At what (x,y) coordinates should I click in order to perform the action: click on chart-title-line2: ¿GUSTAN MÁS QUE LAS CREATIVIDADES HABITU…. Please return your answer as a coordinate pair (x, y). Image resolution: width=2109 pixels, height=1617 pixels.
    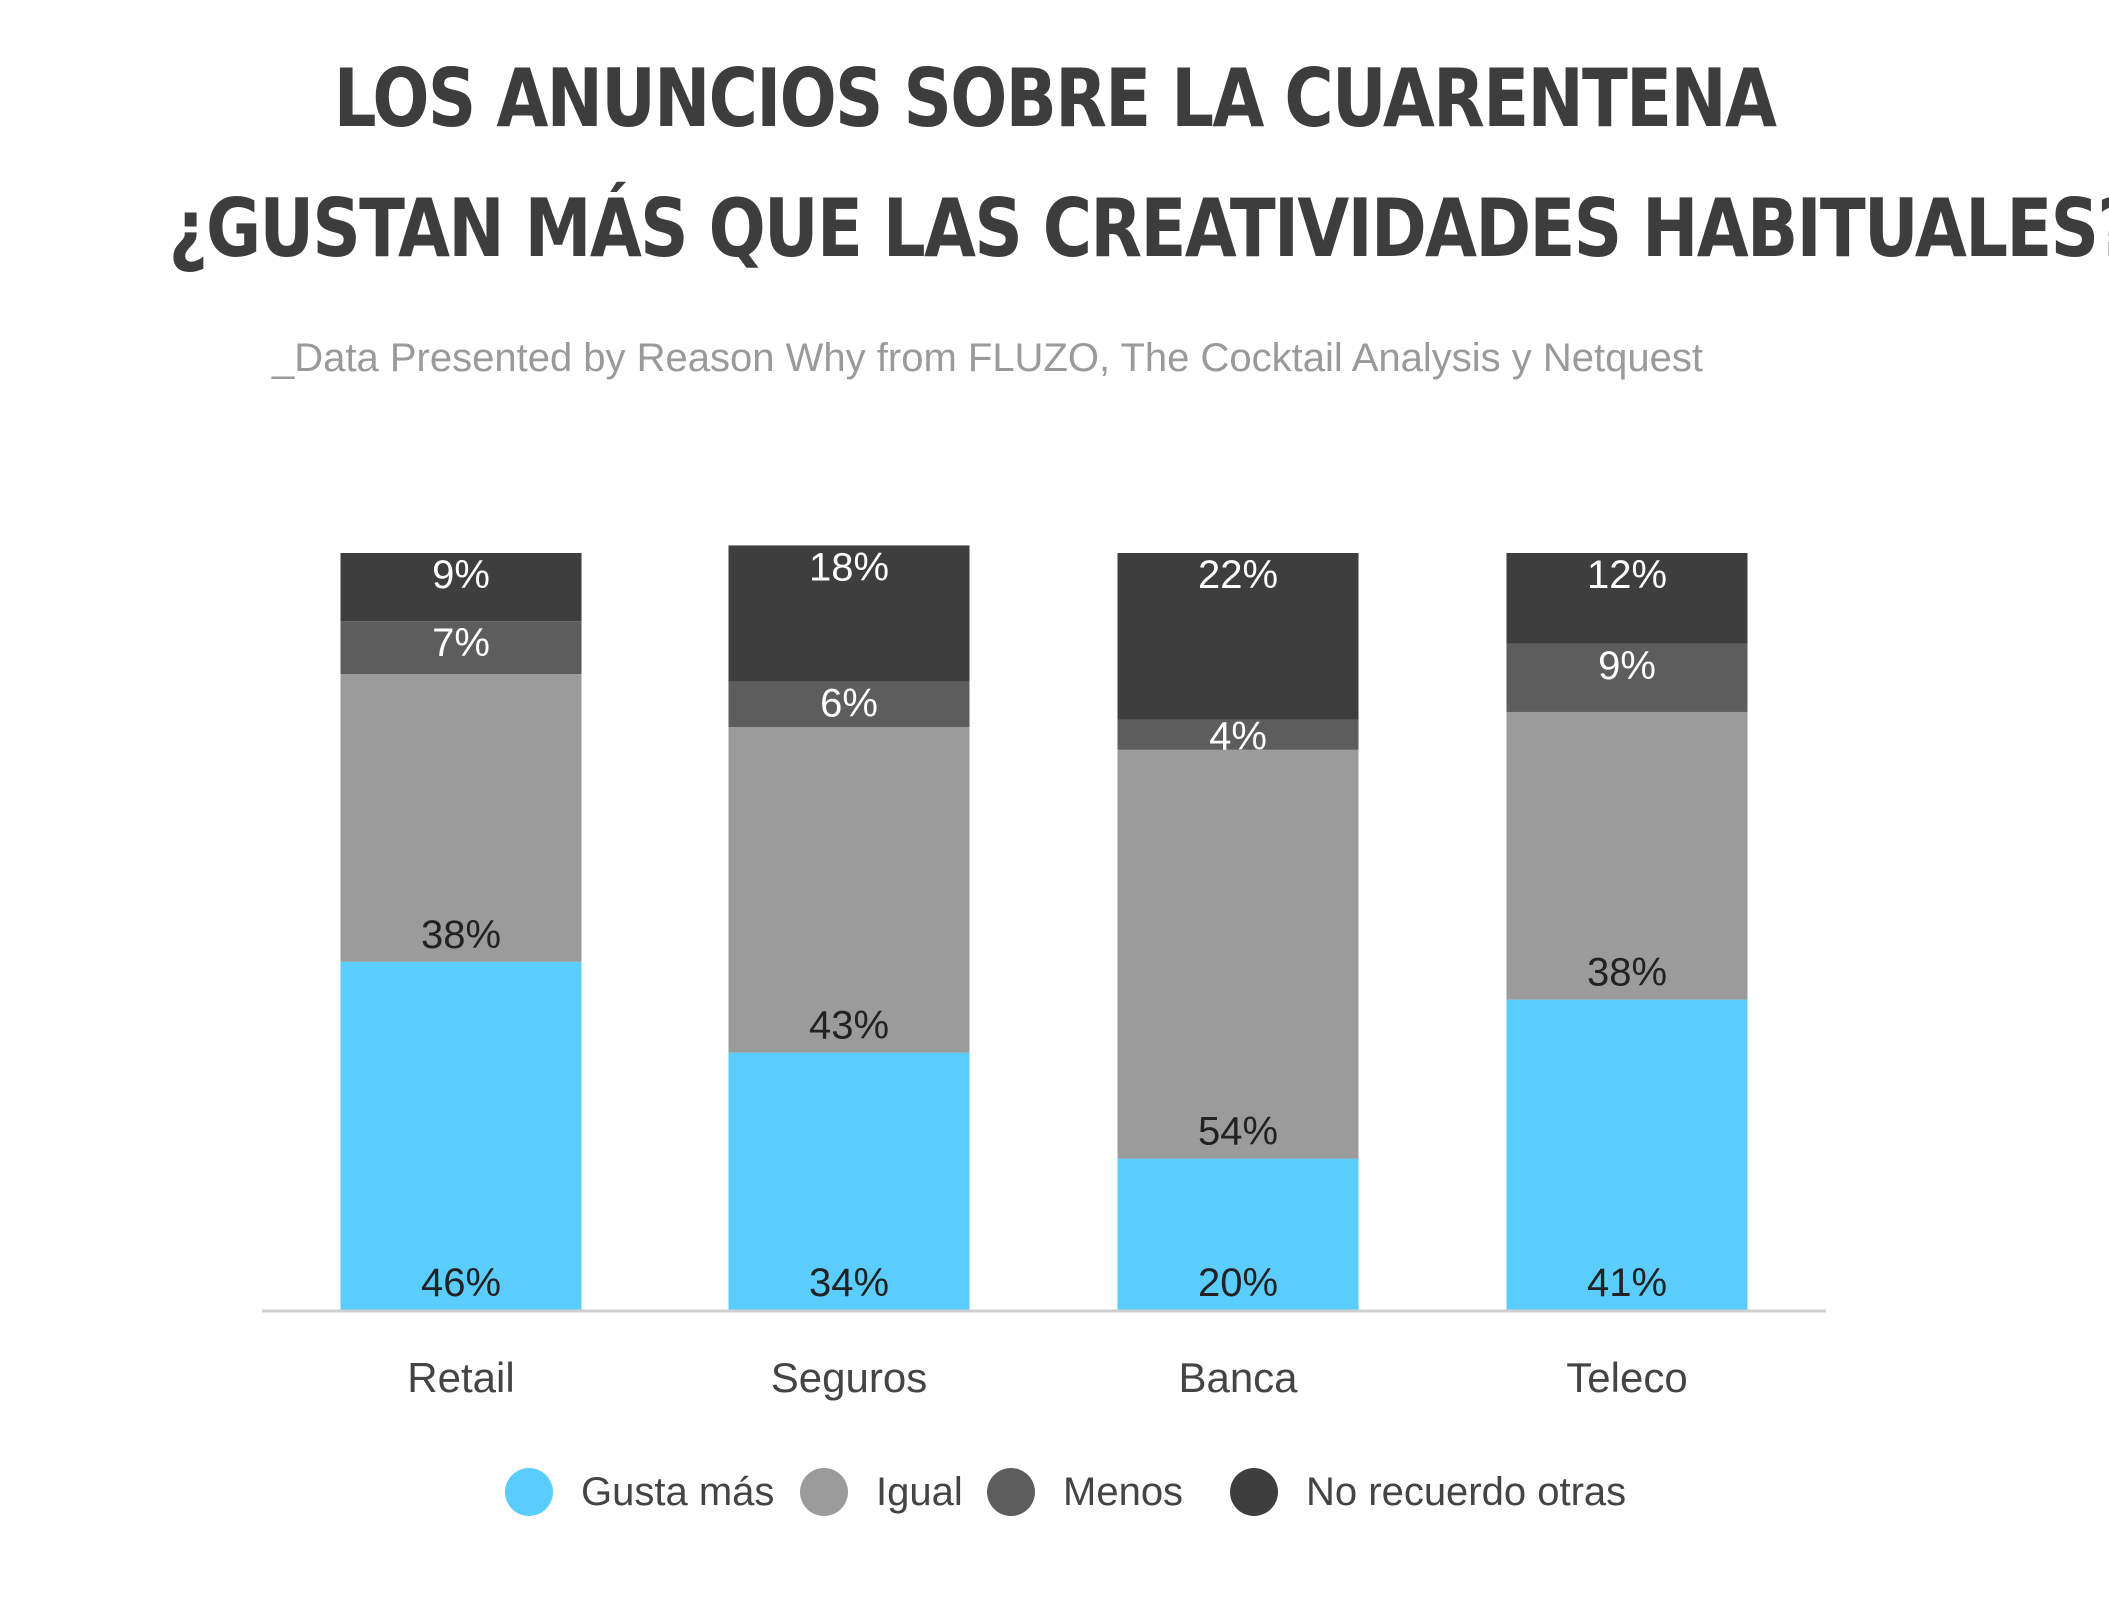
    Looking at the image, I should click on (1138, 228).